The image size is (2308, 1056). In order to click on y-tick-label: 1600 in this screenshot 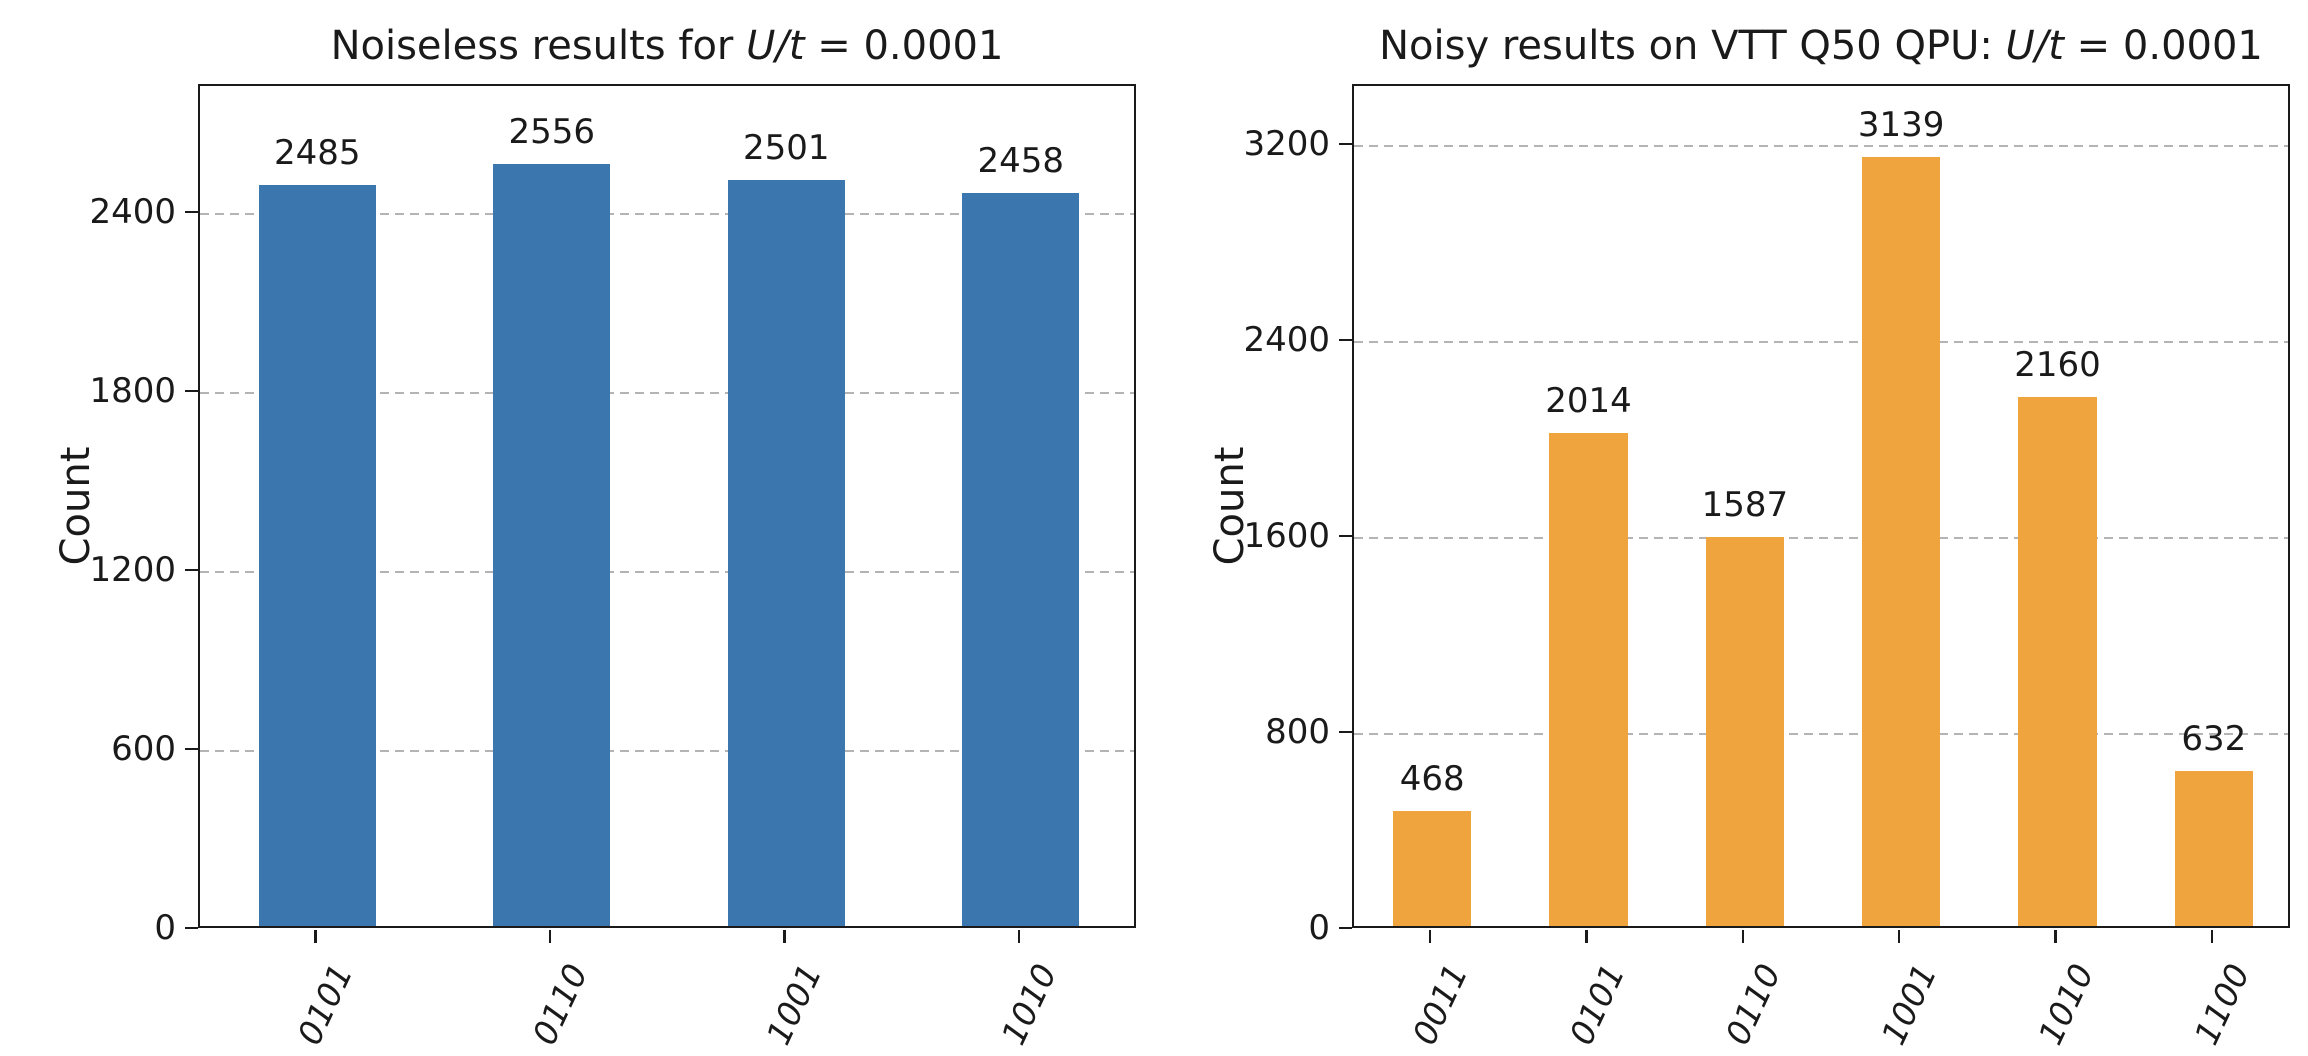, I will do `click(1286, 536)`.